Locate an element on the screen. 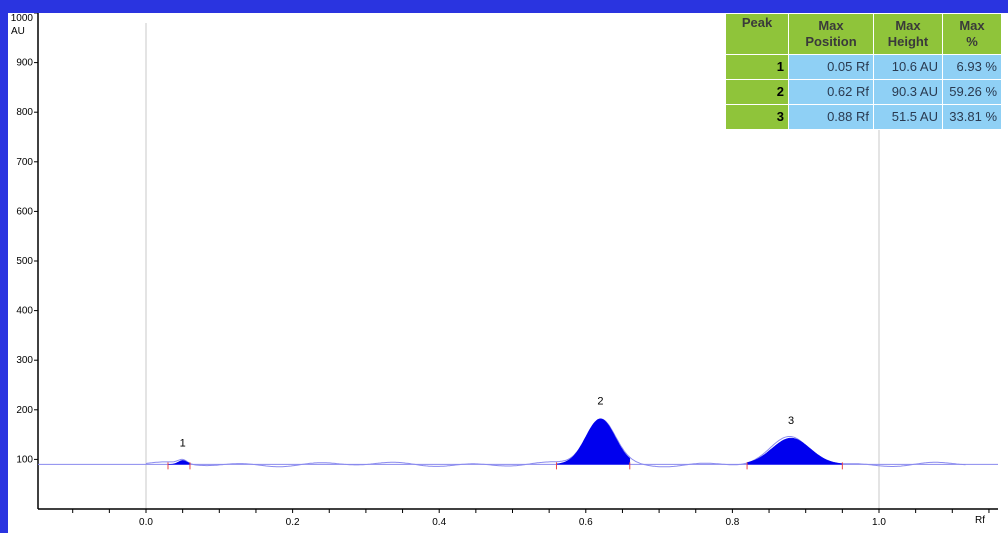 The height and width of the screenshot is (533, 1008). header-max-height-line2: Height is located at coordinates (908, 41).